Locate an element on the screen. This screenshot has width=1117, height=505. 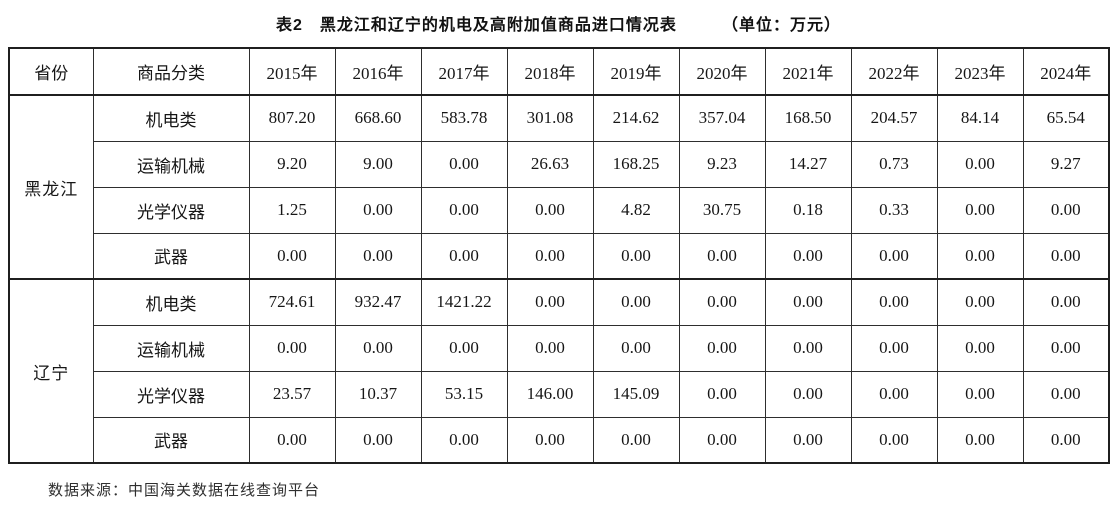
value-cell: 583.78 is located at coordinates (464, 118).